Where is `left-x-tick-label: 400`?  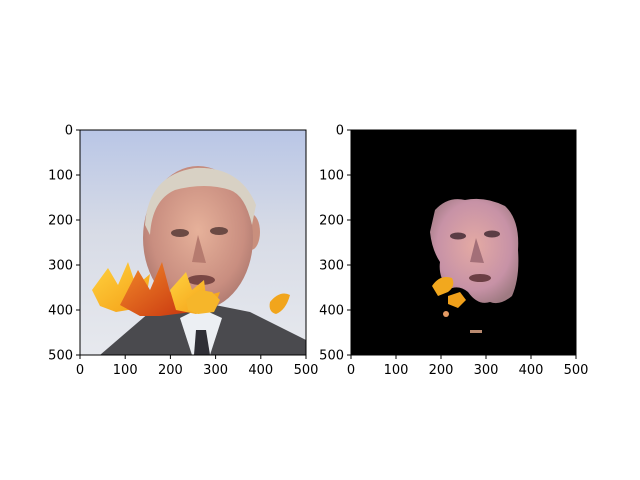
left-x-tick-label: 400 is located at coordinates (260, 370).